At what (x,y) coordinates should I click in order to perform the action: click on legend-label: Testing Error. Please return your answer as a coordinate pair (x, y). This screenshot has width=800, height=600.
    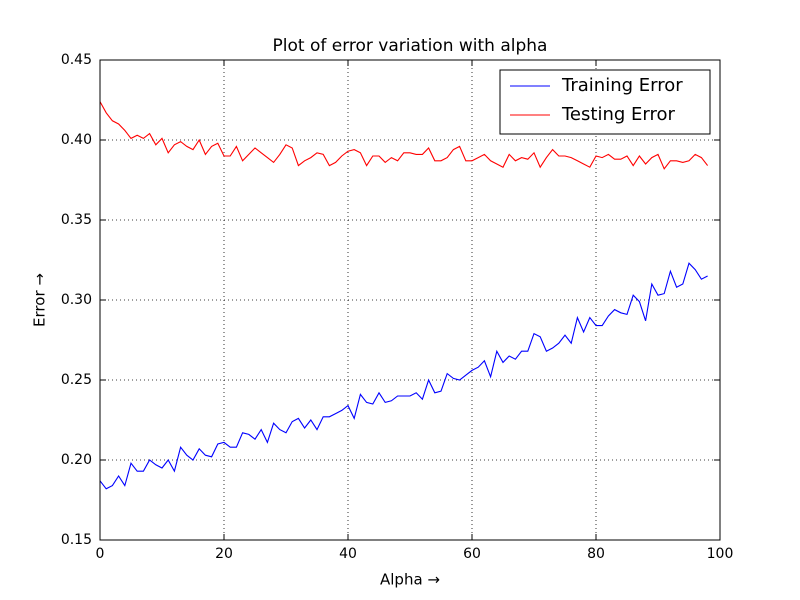
    Looking at the image, I should click on (618, 114).